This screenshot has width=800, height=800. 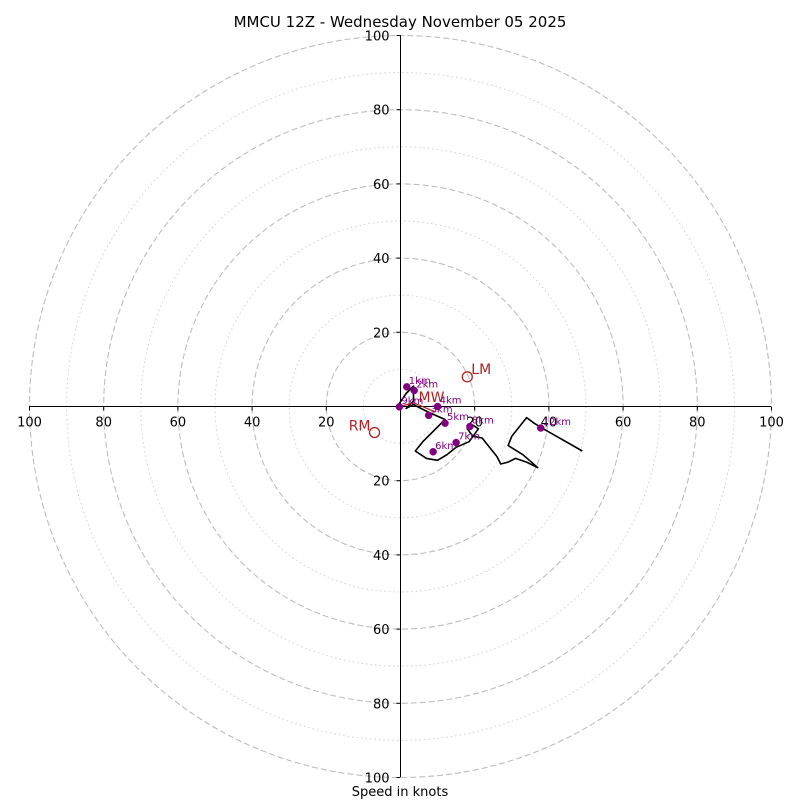 I want to click on storm-motion-markers: LM RM MW, so click(x=420, y=400).